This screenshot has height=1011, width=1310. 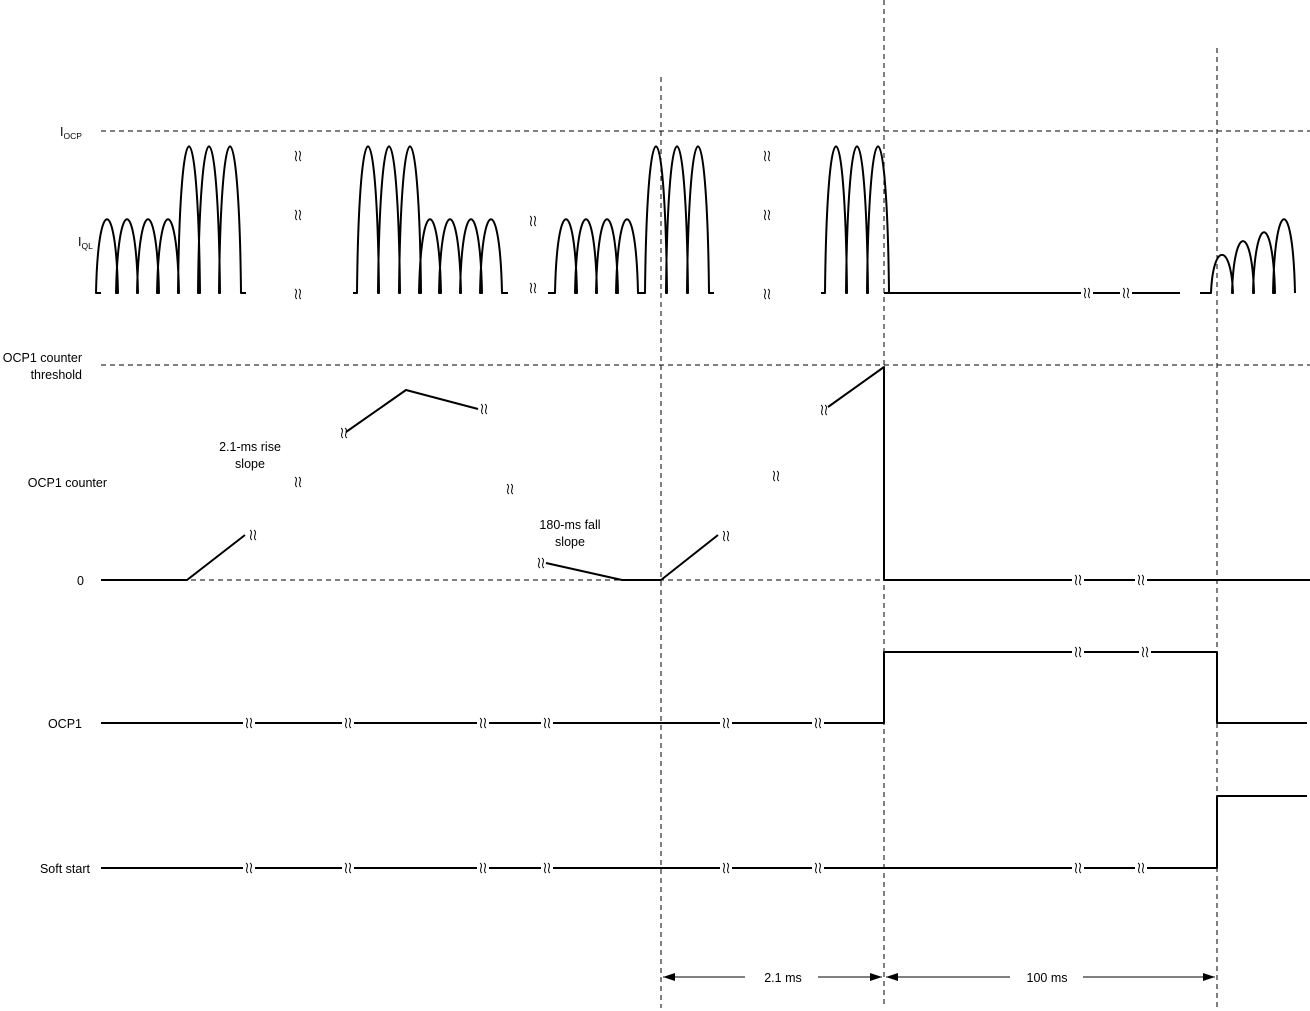 What do you see at coordinates (71, 133) in the screenshot?
I see `iocp-label: IOCP` at bounding box center [71, 133].